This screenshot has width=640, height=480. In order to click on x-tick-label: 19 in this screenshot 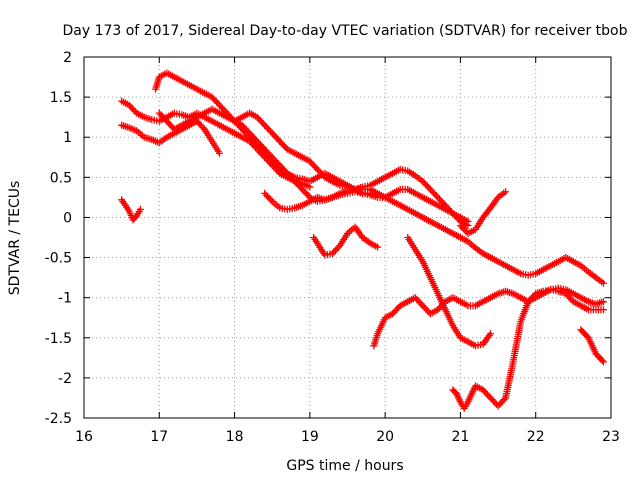, I will do `click(310, 437)`.